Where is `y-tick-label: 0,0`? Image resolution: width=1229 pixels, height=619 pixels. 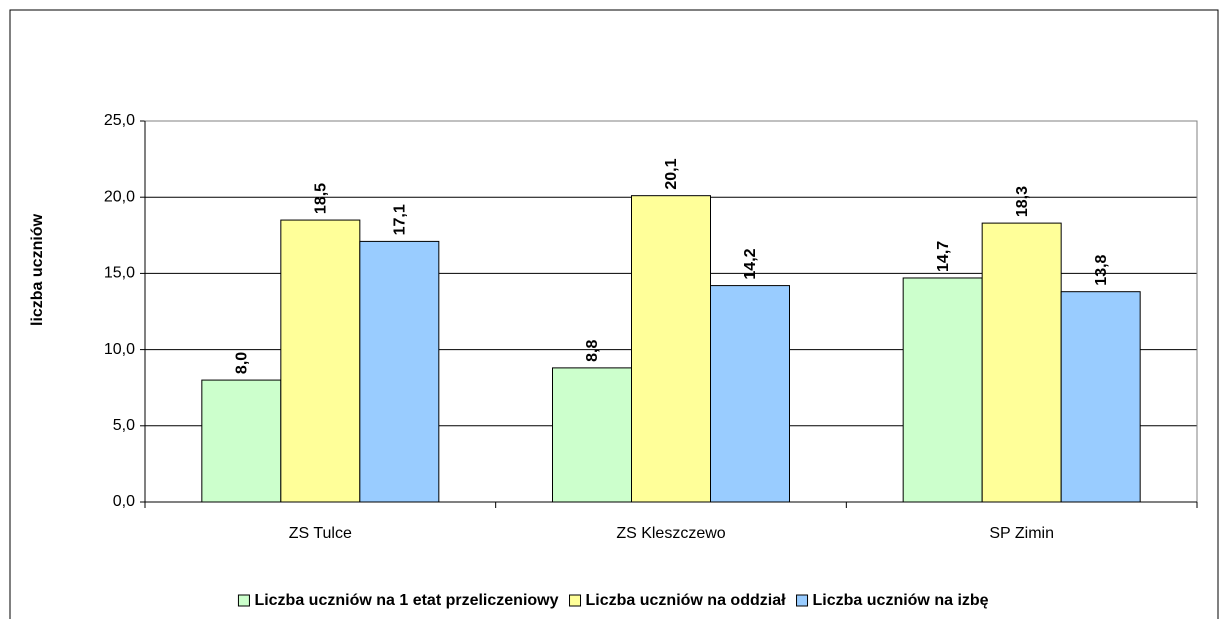
y-tick-label: 0,0 is located at coordinates (124, 501).